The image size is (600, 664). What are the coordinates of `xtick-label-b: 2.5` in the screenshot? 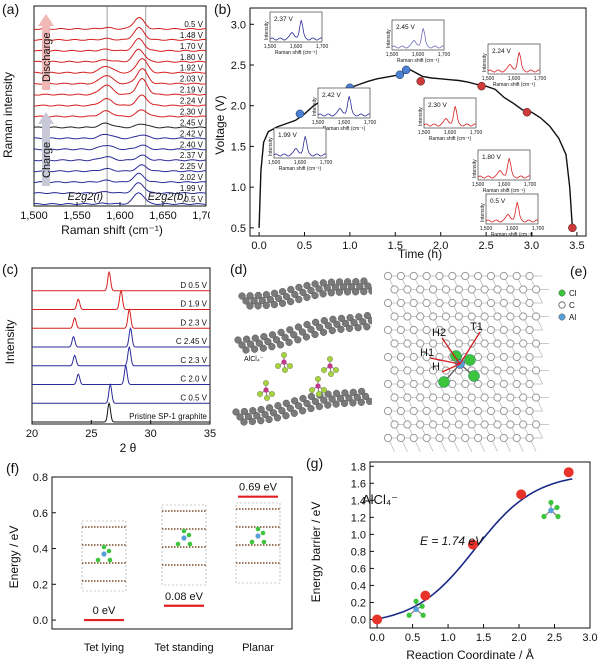 It's located at (485, 246).